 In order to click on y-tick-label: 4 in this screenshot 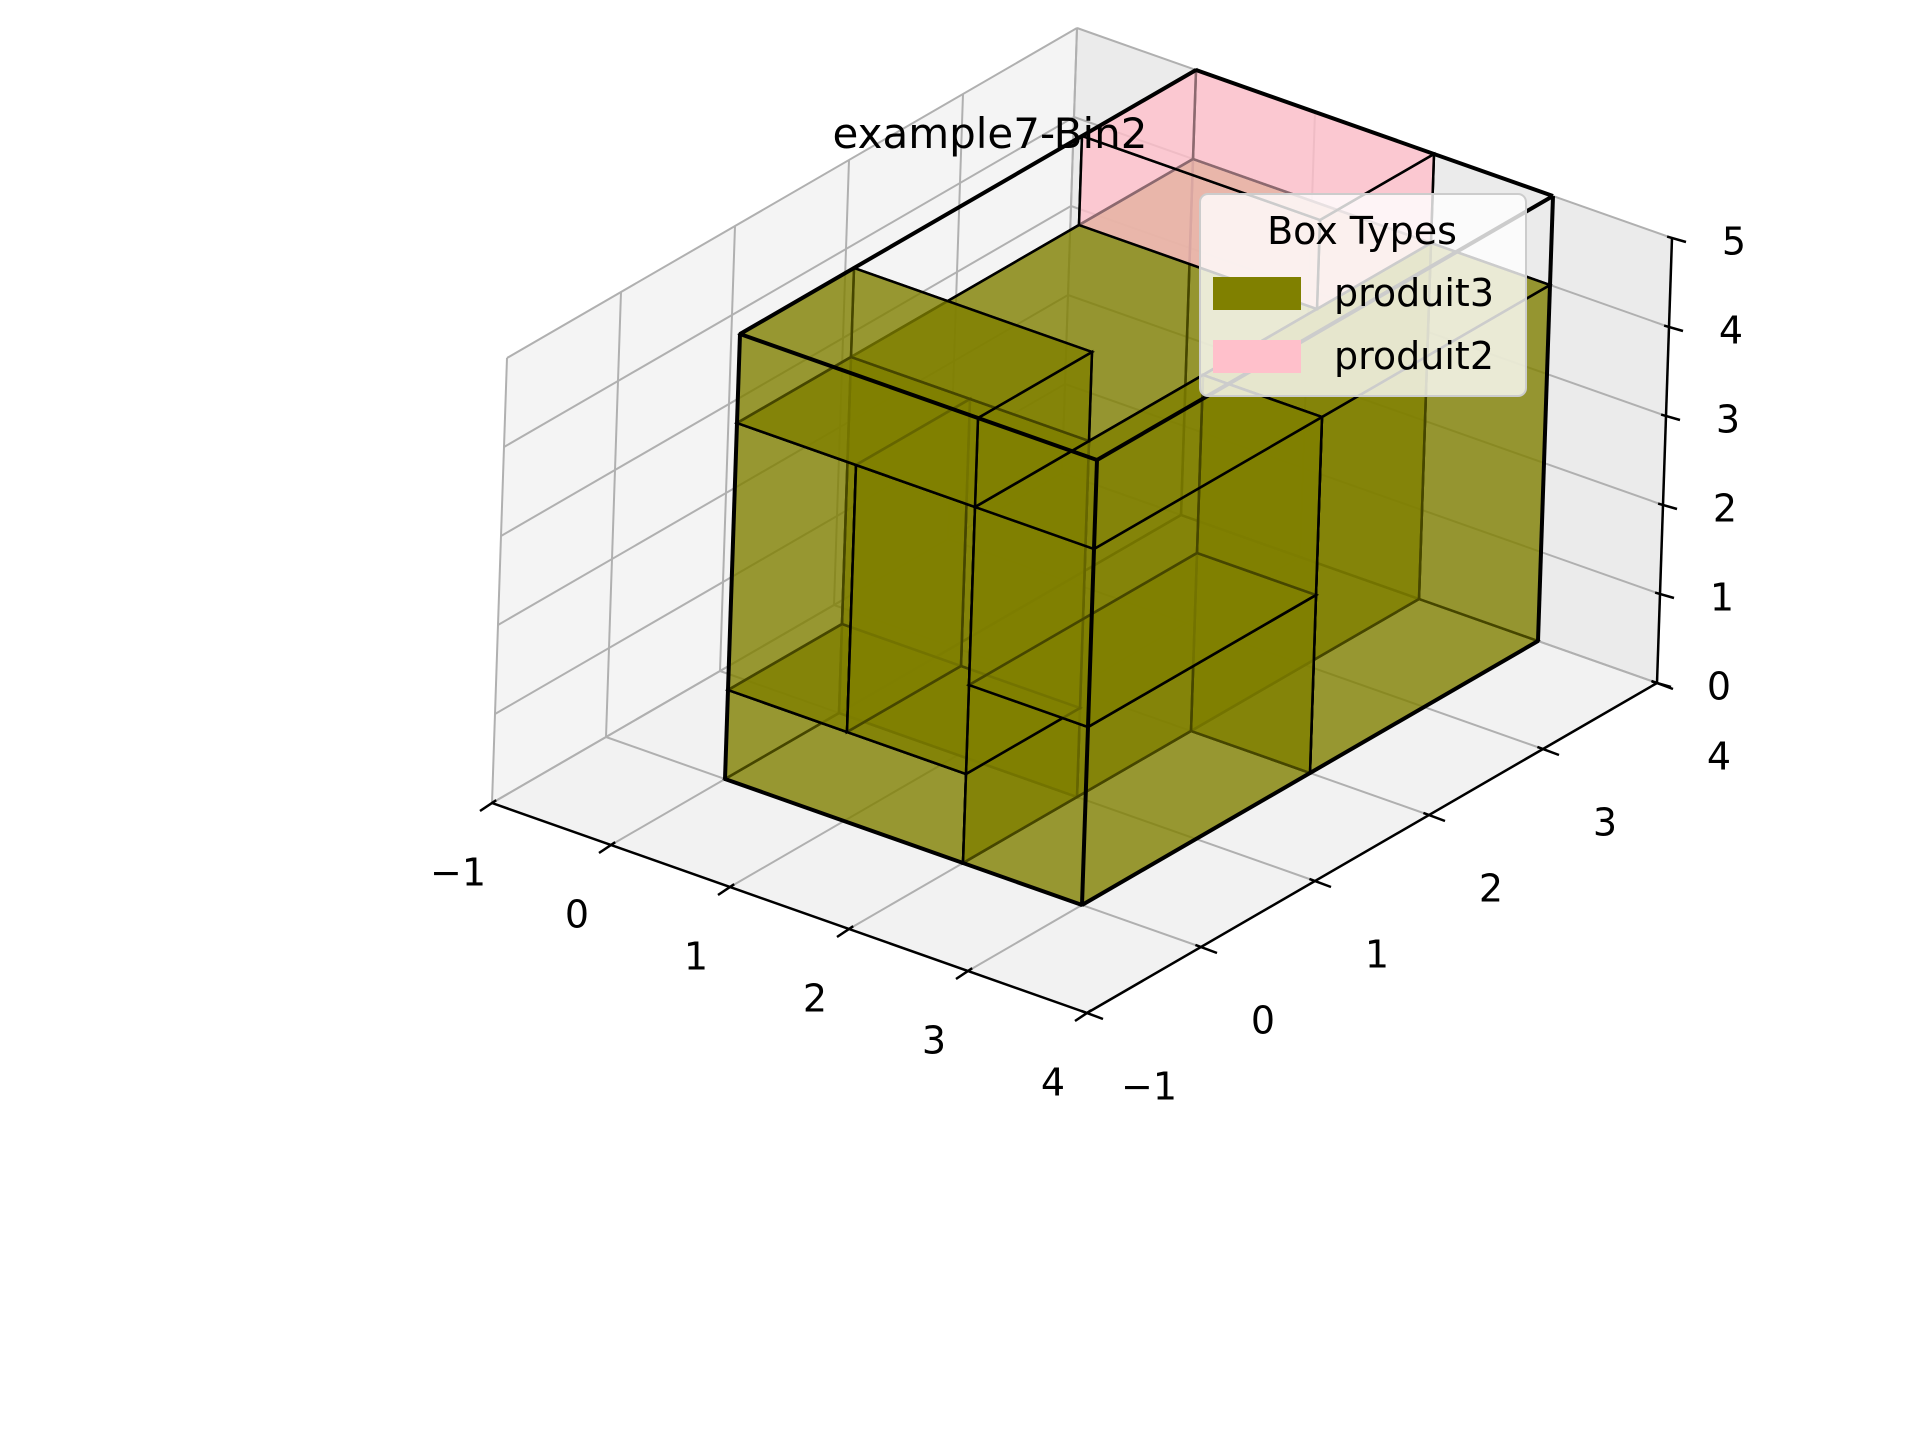, I will do `click(1719, 757)`.